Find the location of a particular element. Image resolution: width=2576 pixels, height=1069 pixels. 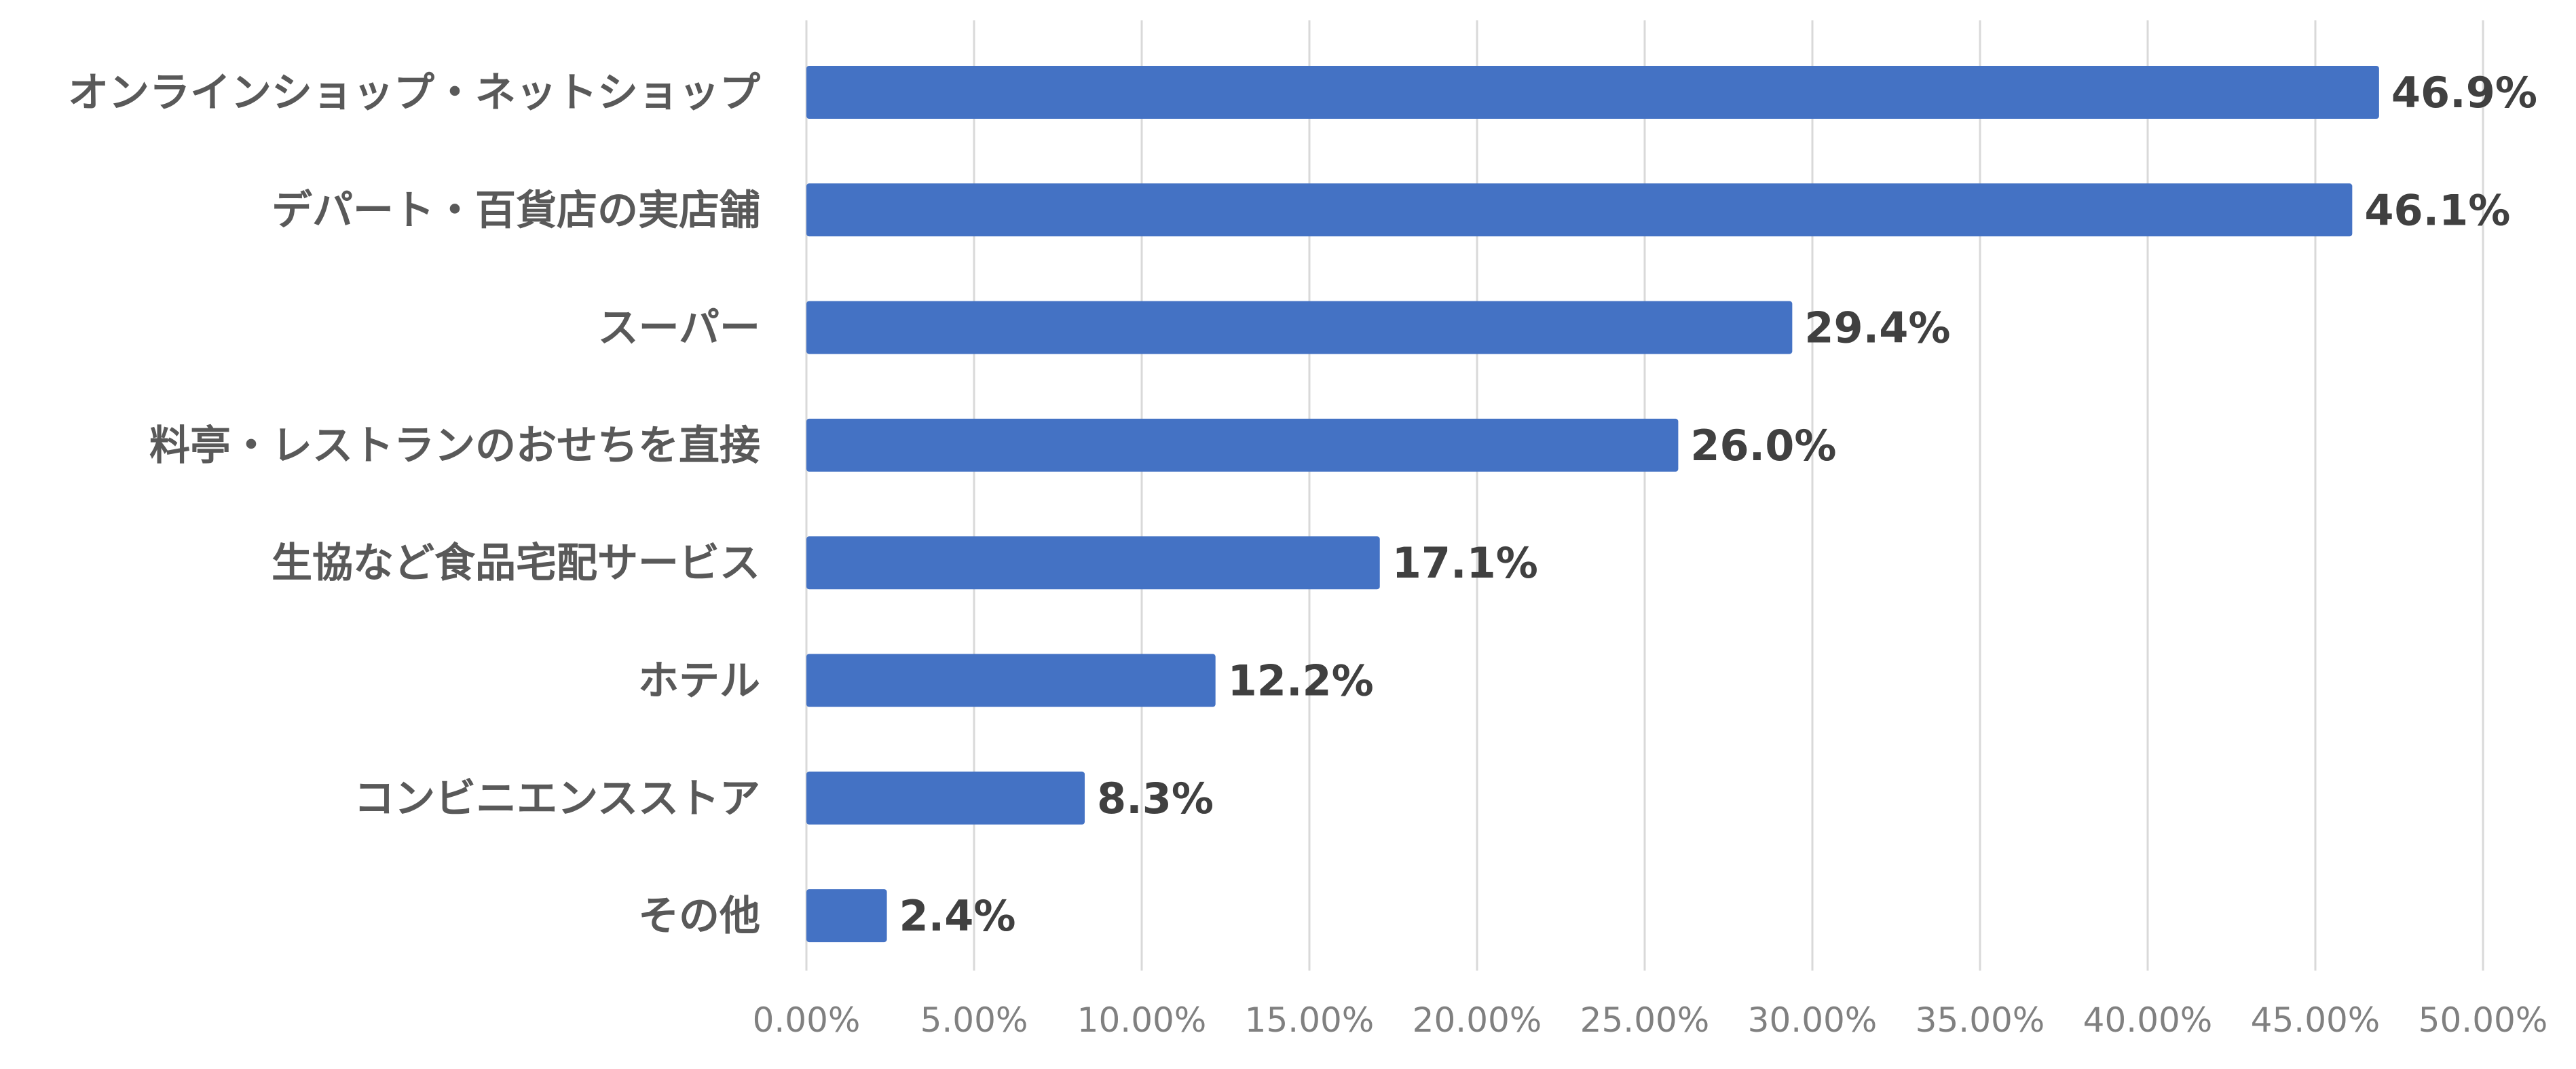

data-label: 17.1% is located at coordinates (1465, 563).